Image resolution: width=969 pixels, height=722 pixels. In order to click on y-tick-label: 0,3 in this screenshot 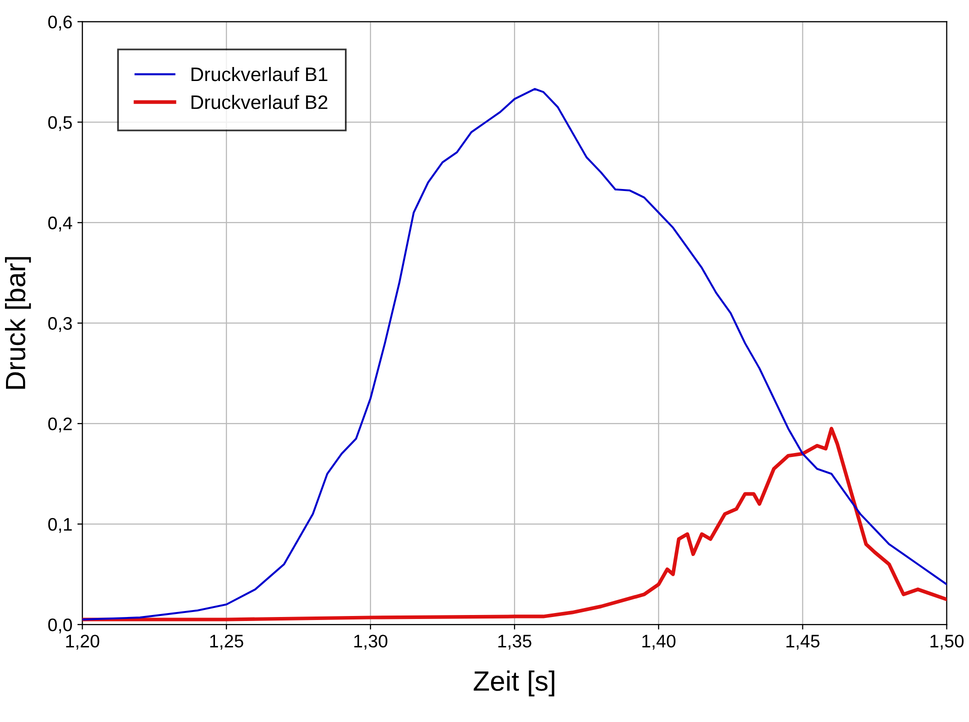, I will do `click(60, 324)`.